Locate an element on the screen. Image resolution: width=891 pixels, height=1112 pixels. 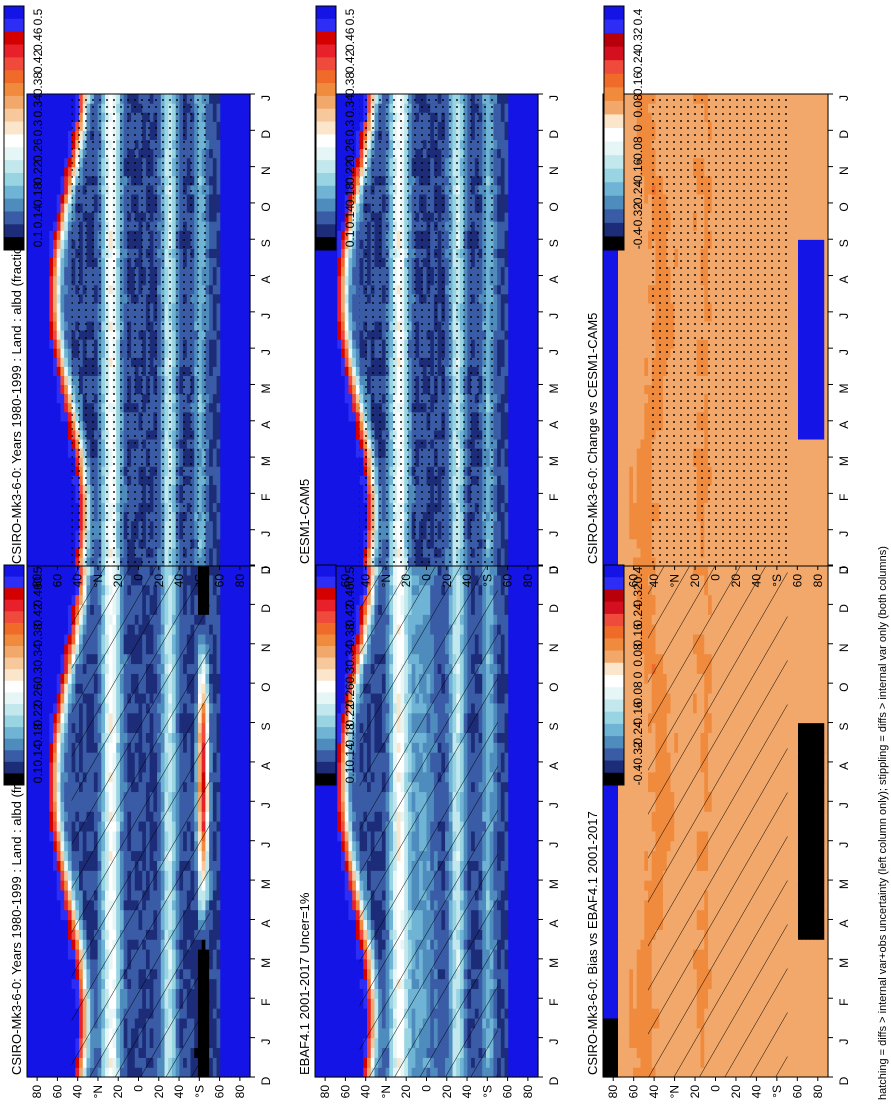
overlay-hatching is located at coordinates (141, 821).